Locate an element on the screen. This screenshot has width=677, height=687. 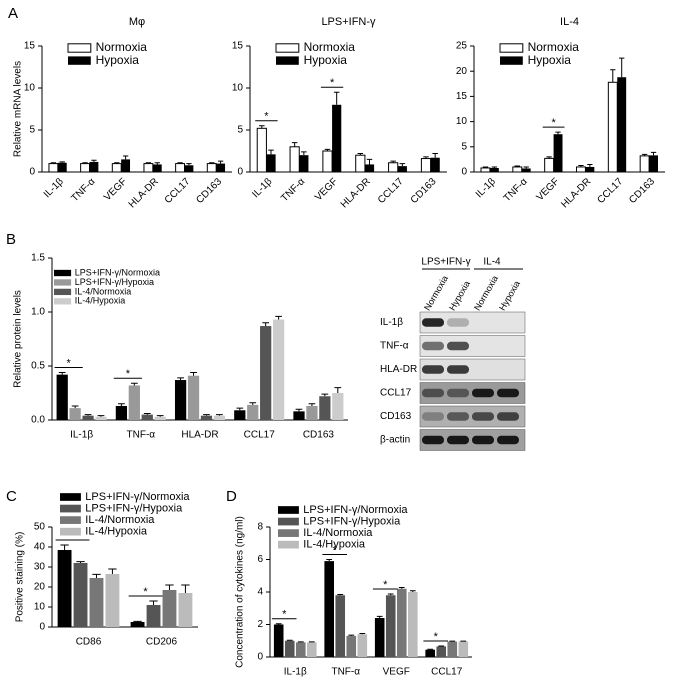
y-tick-label: 25 is located at coordinates (462, 46).